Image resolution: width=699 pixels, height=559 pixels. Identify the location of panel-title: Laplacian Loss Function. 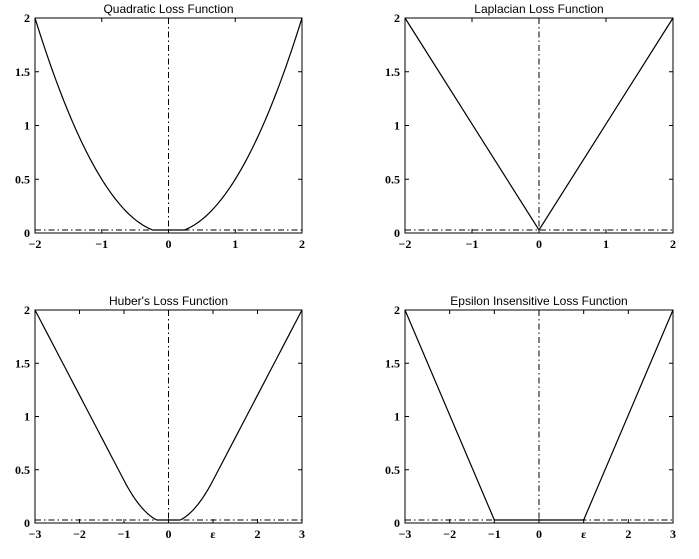
(538, 9).